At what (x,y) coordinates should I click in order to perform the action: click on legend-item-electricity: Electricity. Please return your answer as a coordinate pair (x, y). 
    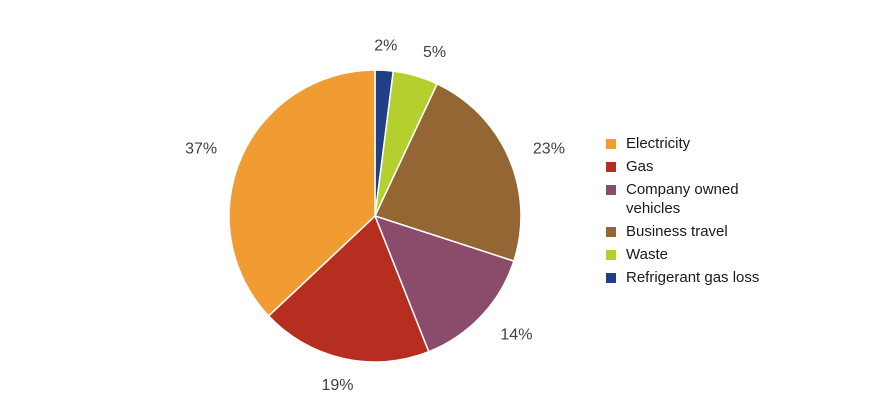
    Looking at the image, I should click on (691, 143).